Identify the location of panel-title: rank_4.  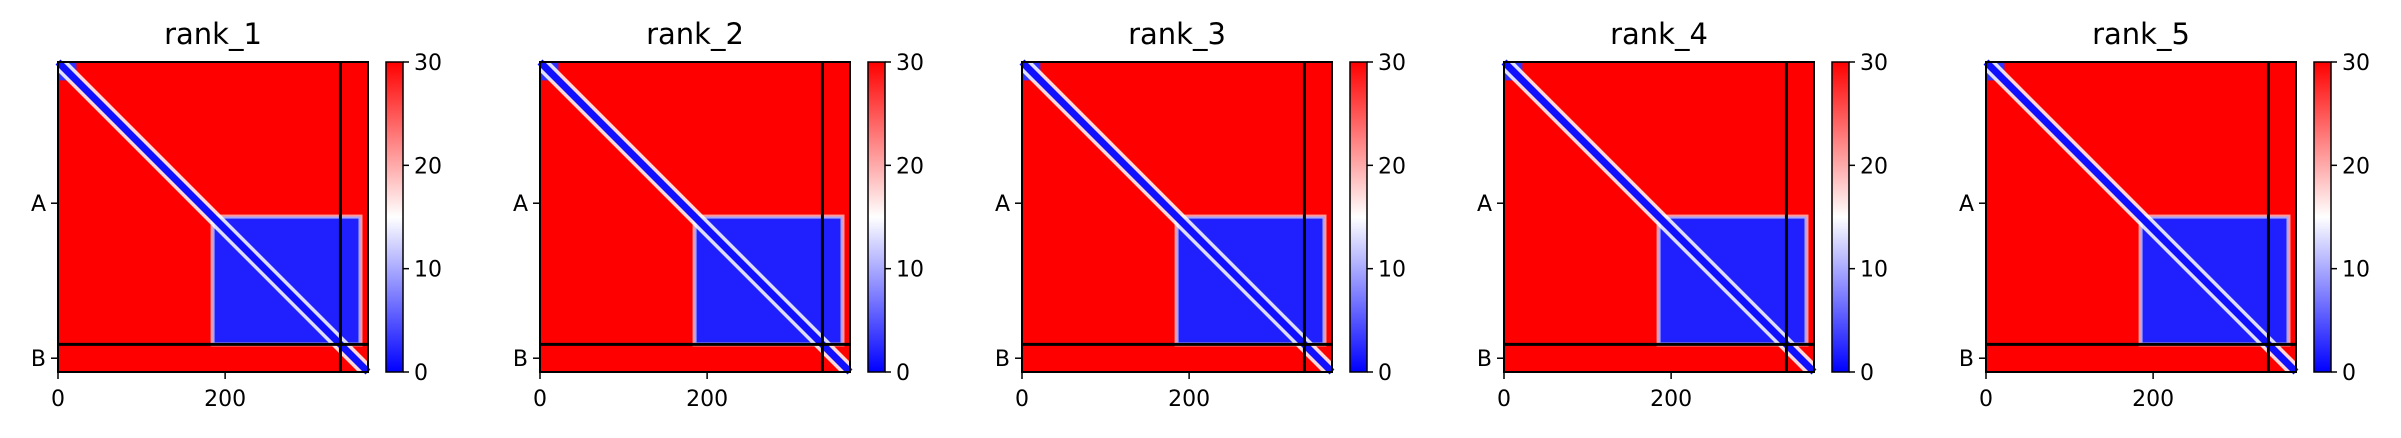
(1659, 34).